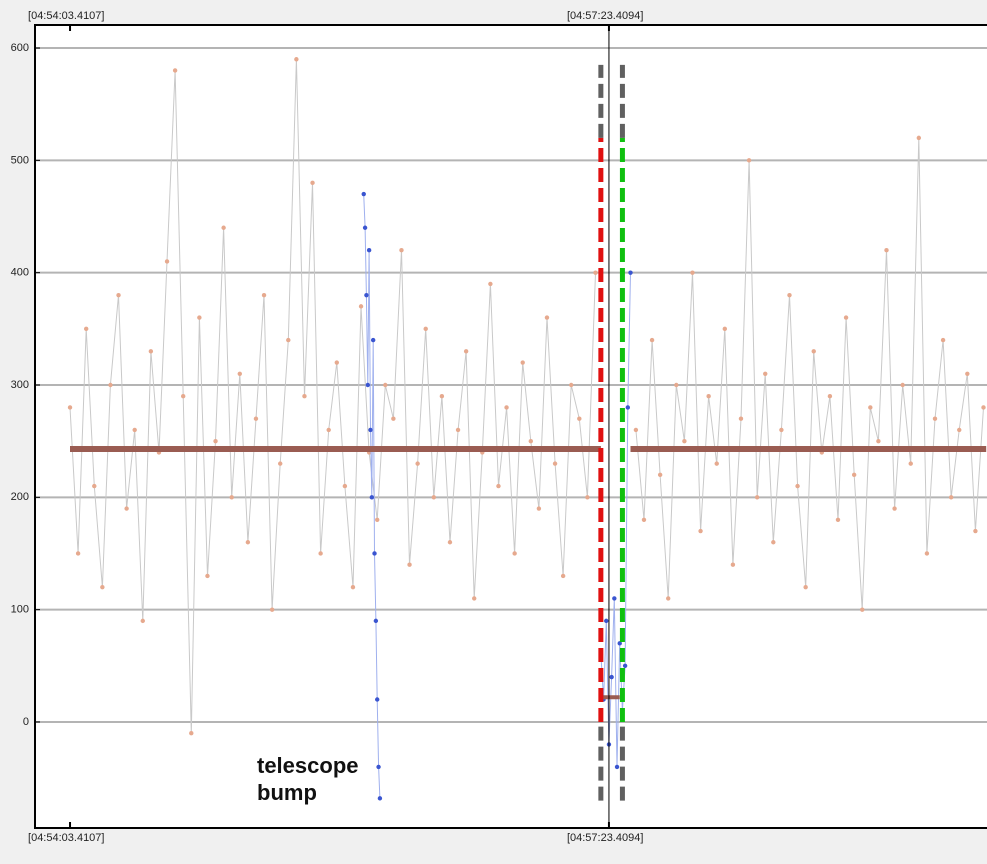  I want to click on annotation: telescope bump, so click(308, 779).